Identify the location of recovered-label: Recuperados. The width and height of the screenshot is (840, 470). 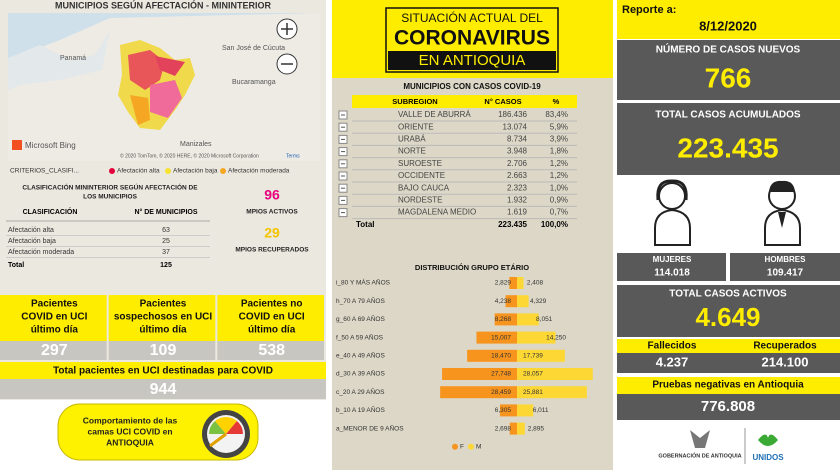
(785, 346).